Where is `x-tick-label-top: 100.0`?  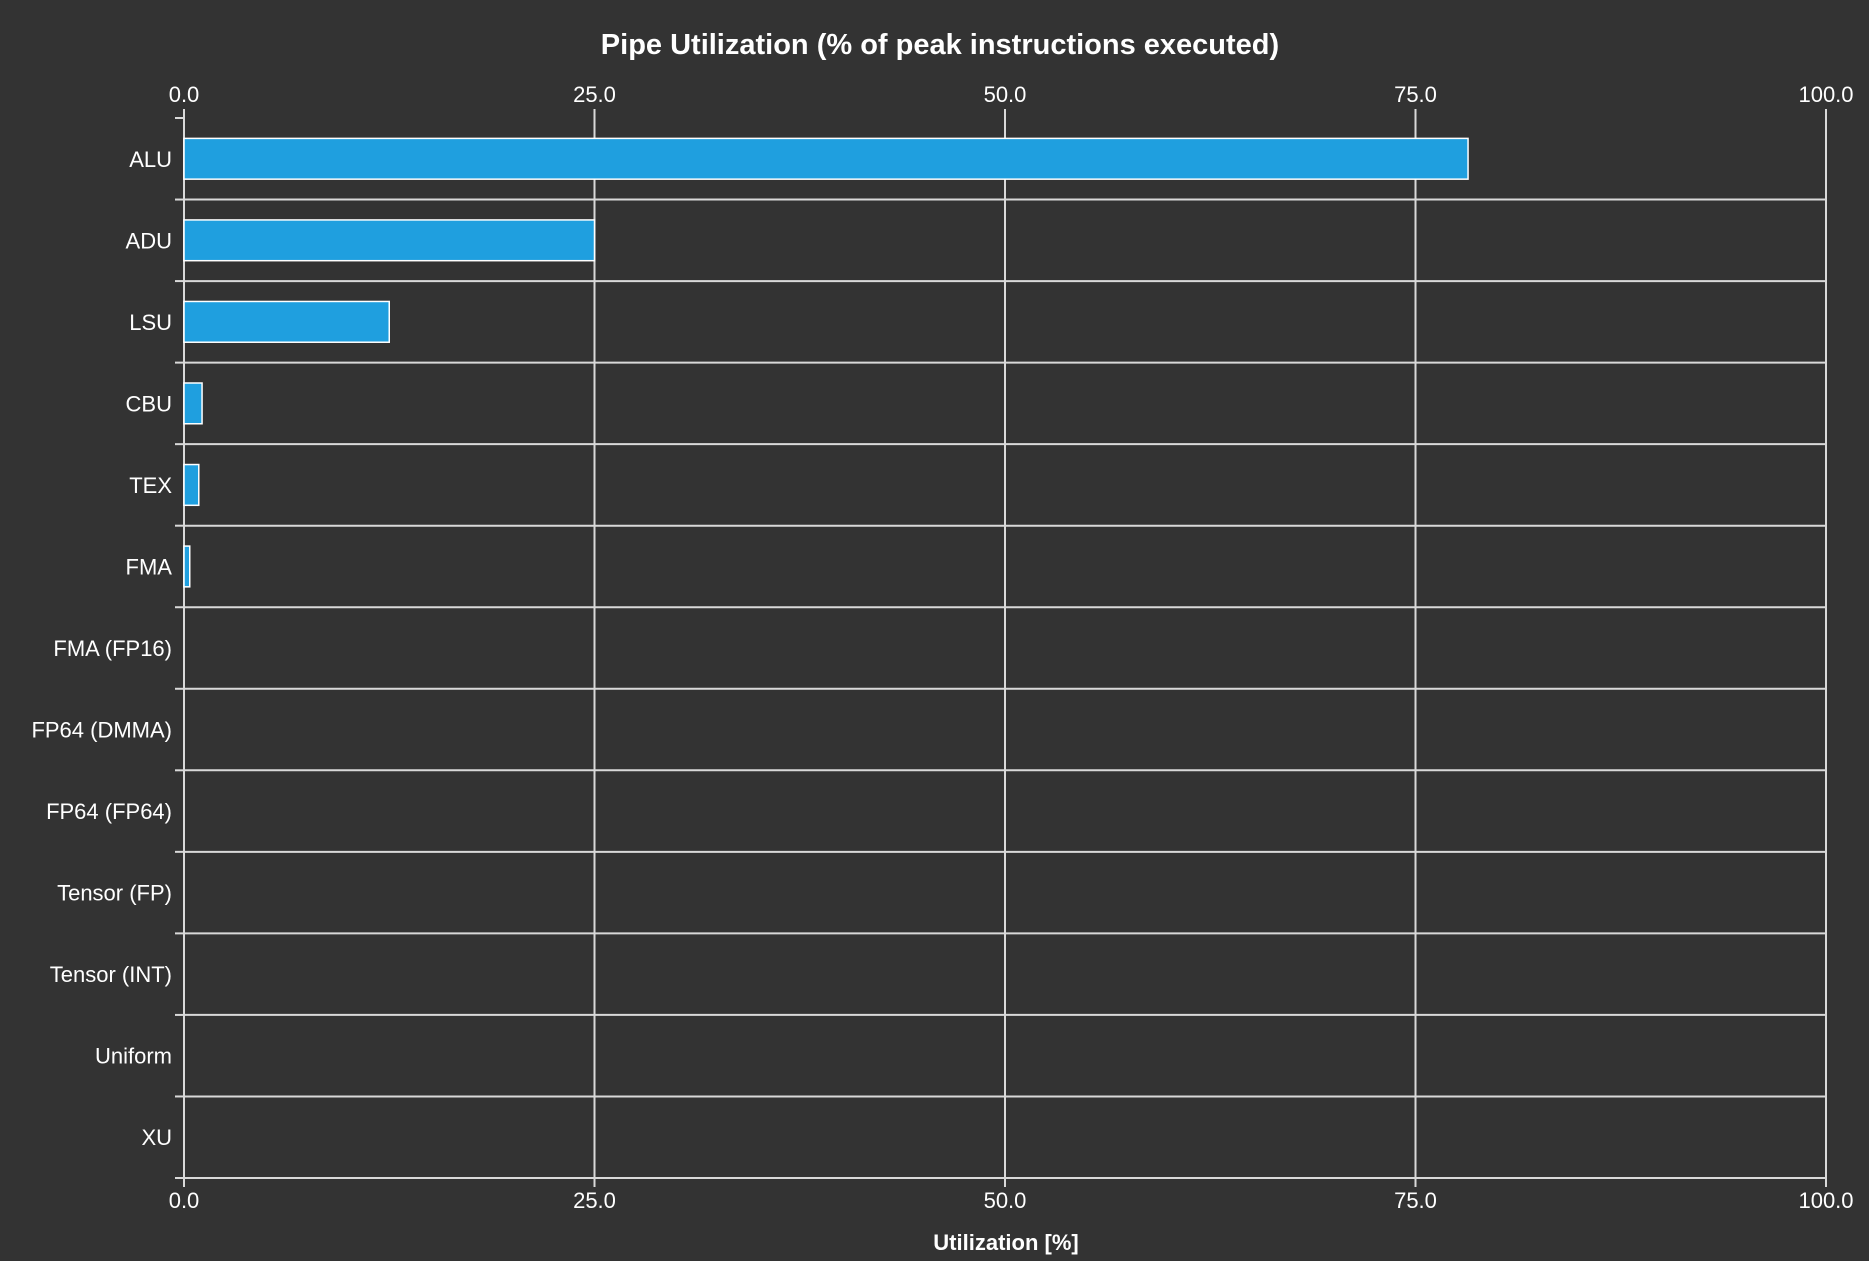 x-tick-label-top: 100.0 is located at coordinates (1825, 94).